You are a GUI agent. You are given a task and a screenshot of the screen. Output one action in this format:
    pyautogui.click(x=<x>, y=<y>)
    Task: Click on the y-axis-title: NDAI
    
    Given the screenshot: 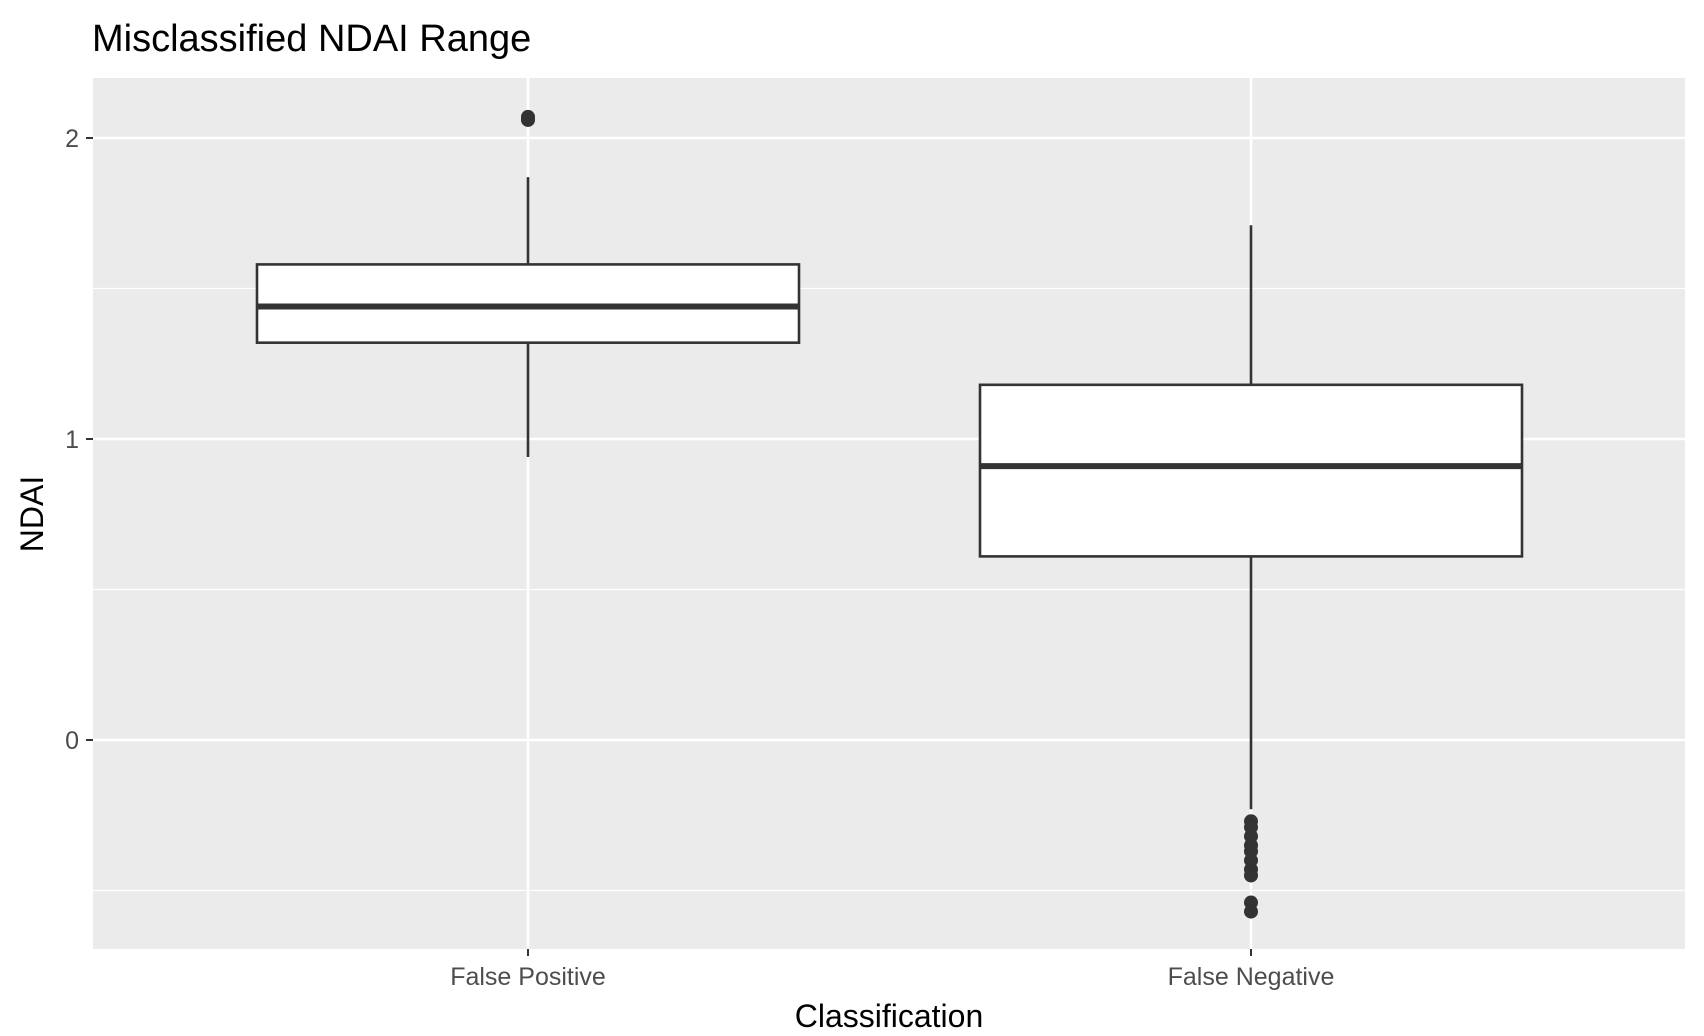 What is the action you would take?
    pyautogui.click(x=32, y=514)
    